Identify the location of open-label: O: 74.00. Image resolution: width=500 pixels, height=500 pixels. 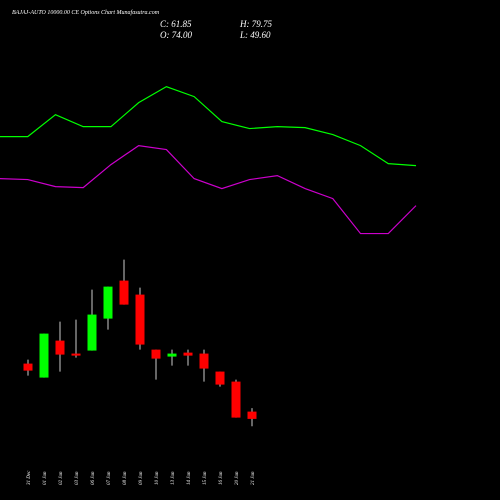
(176, 35).